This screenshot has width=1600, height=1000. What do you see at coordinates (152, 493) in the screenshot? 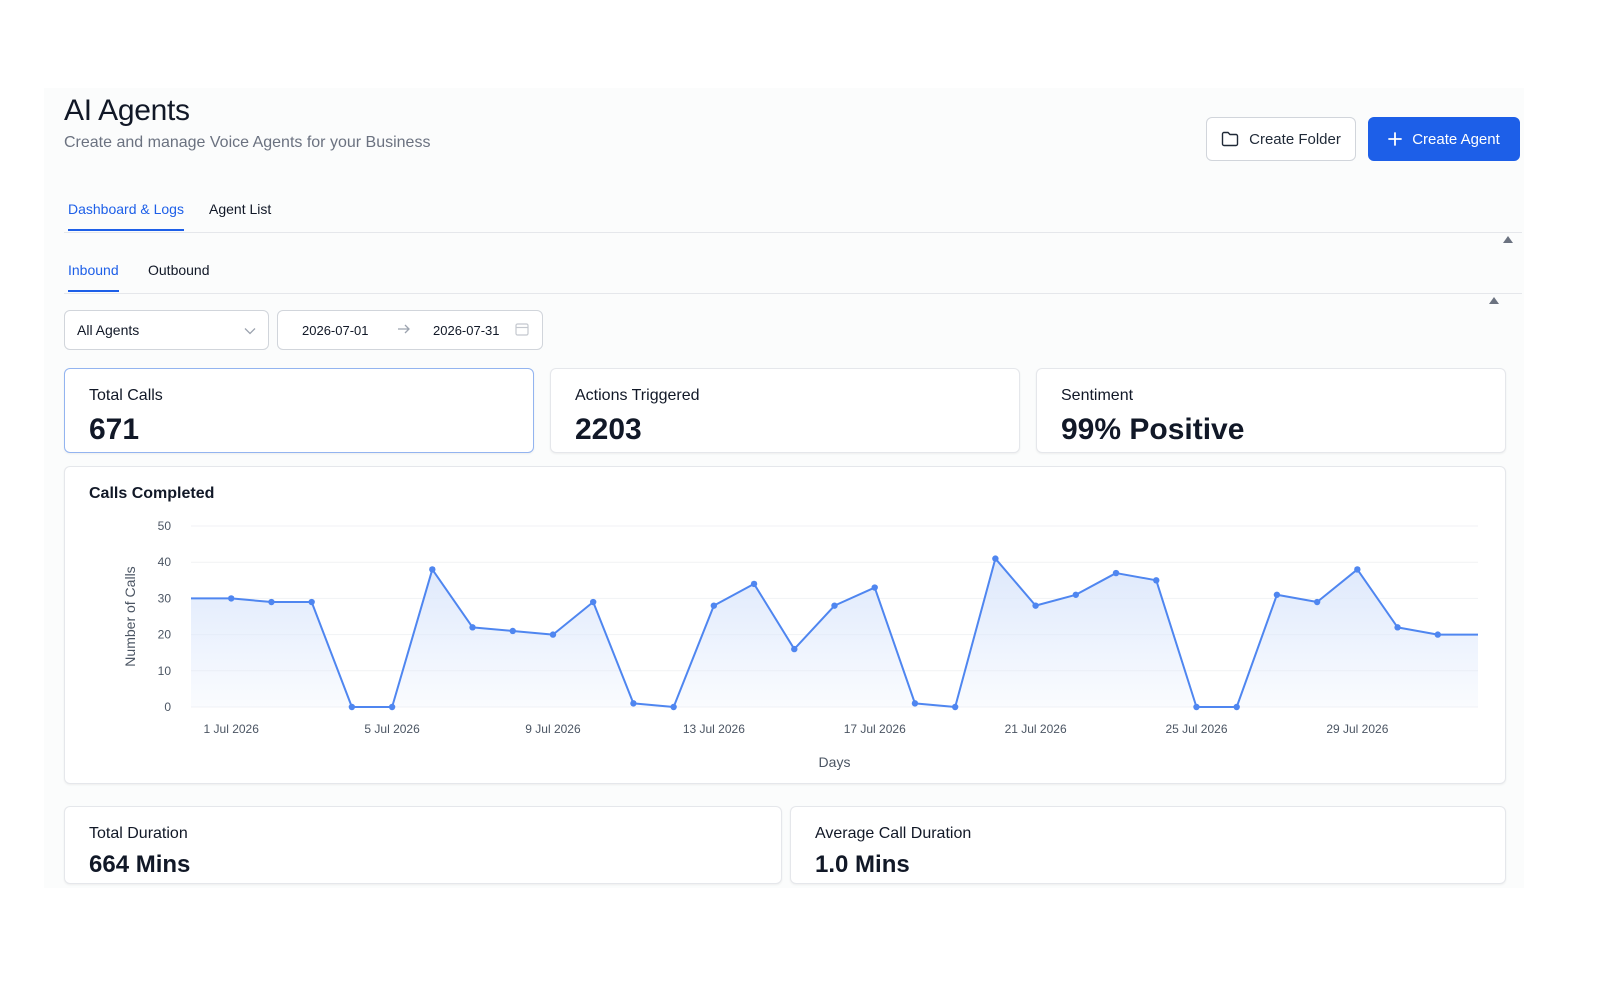
I see `chart-title: Calls Completed` at bounding box center [152, 493].